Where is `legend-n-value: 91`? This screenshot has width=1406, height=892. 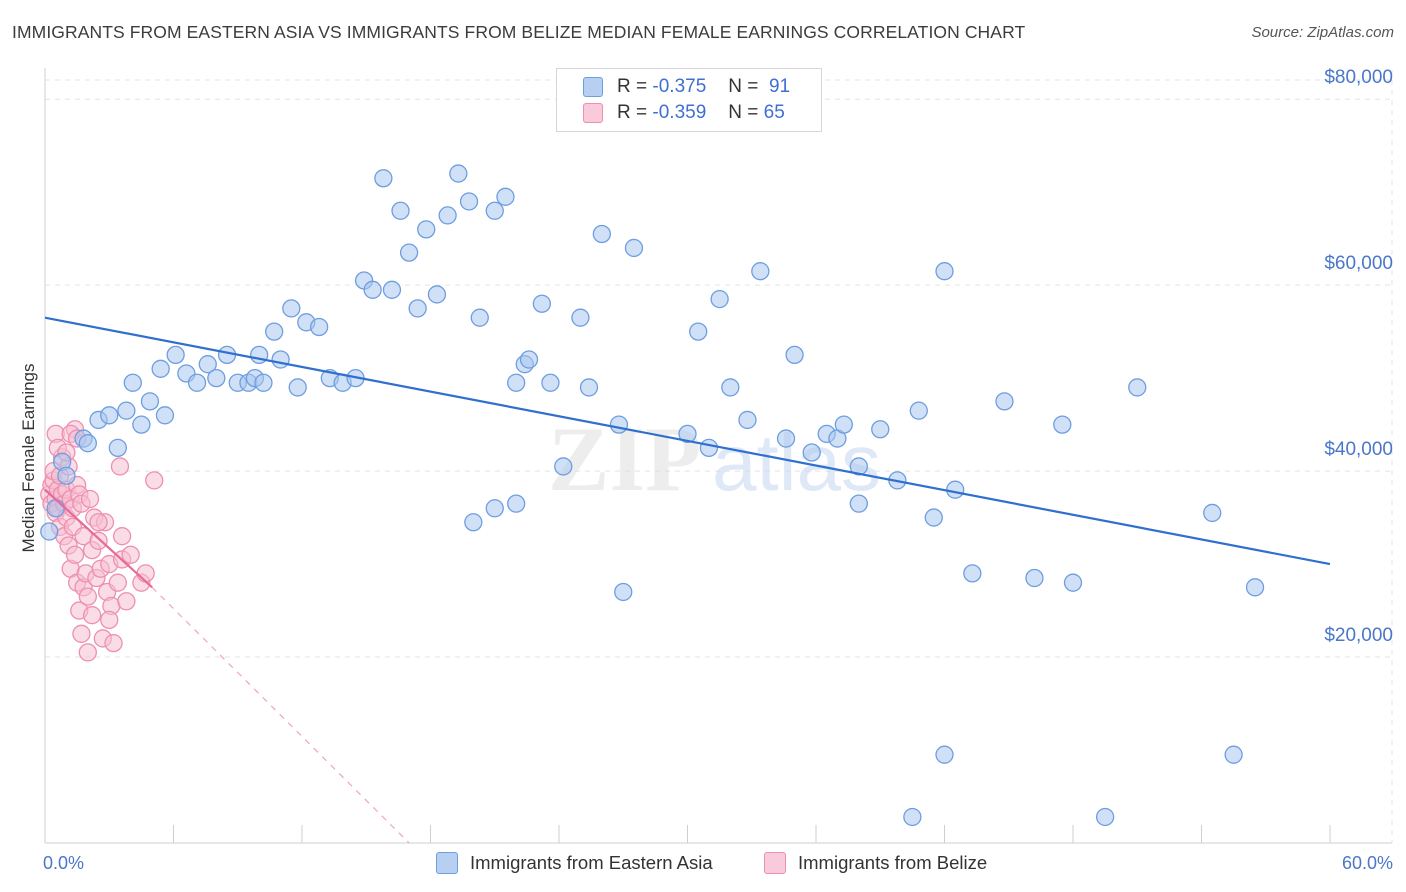
legend-n-value: 91 is located at coordinates (779, 86).